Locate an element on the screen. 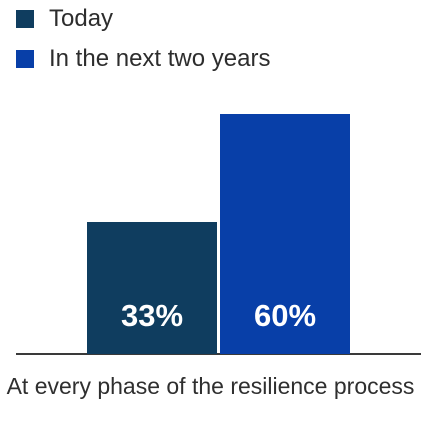  bar-label-today: 33% is located at coordinates (152, 315).